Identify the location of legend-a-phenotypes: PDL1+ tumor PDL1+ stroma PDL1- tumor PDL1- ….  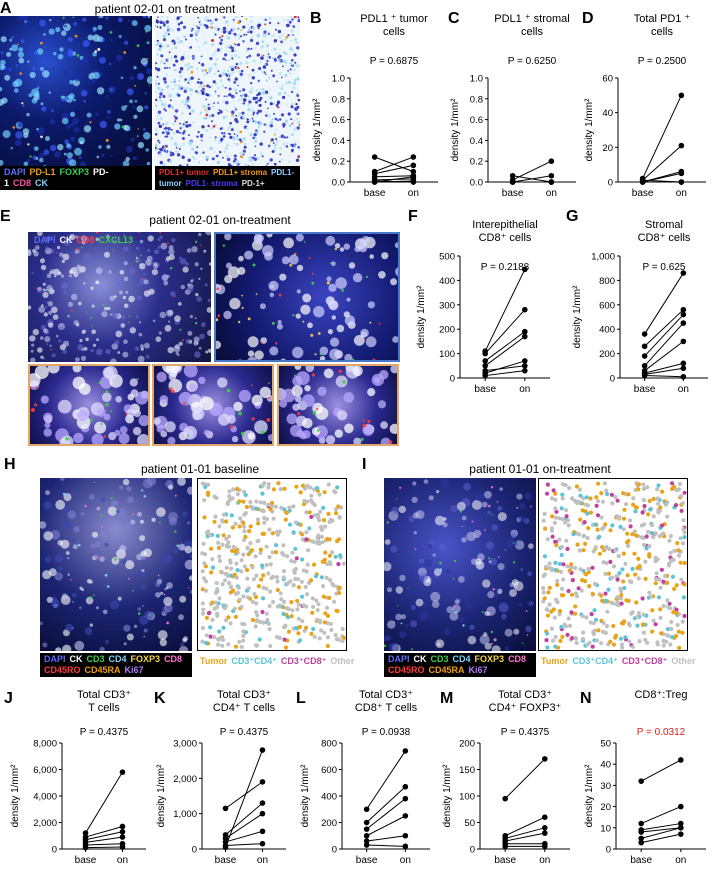
(227, 178).